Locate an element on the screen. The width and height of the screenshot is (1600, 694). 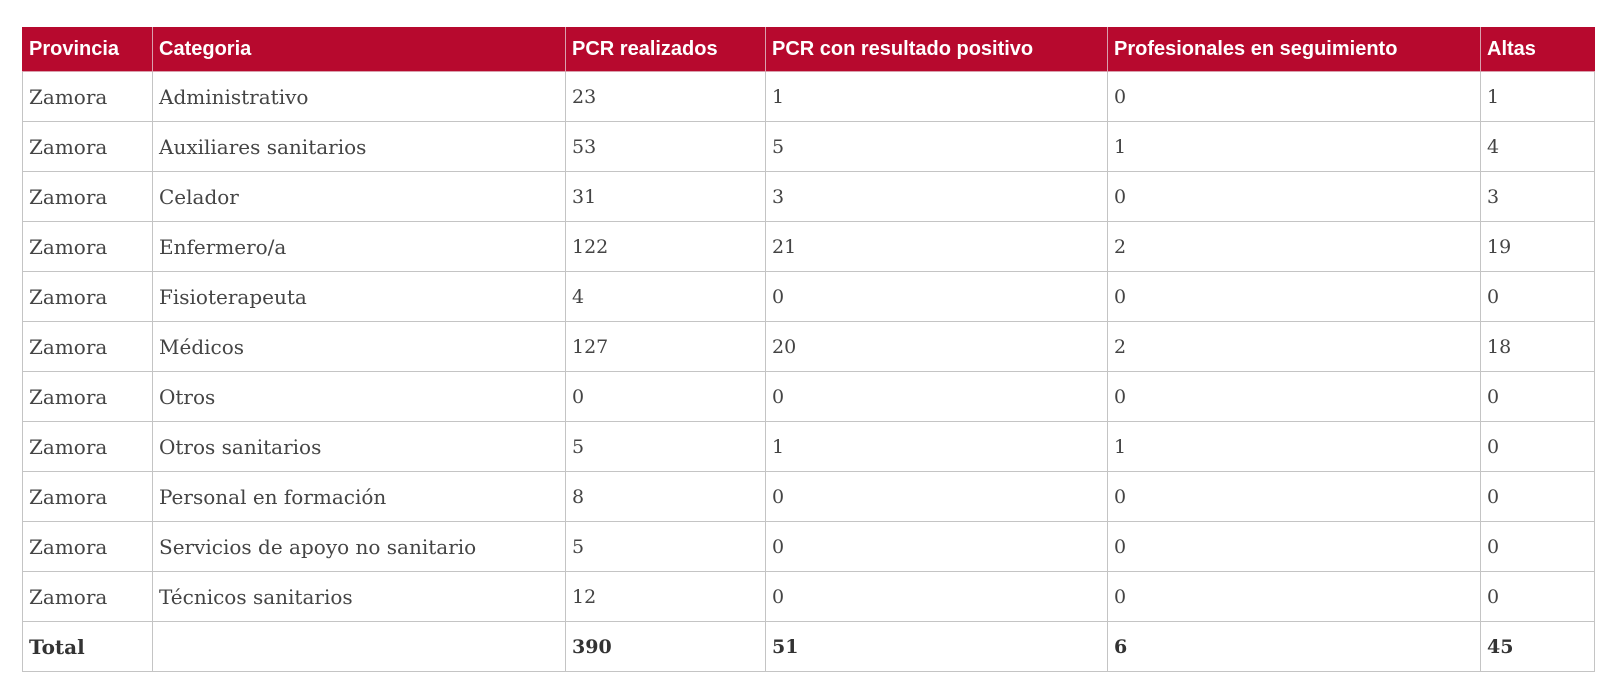
total-cell-pcr-positivo: 51 is located at coordinates (936, 646).